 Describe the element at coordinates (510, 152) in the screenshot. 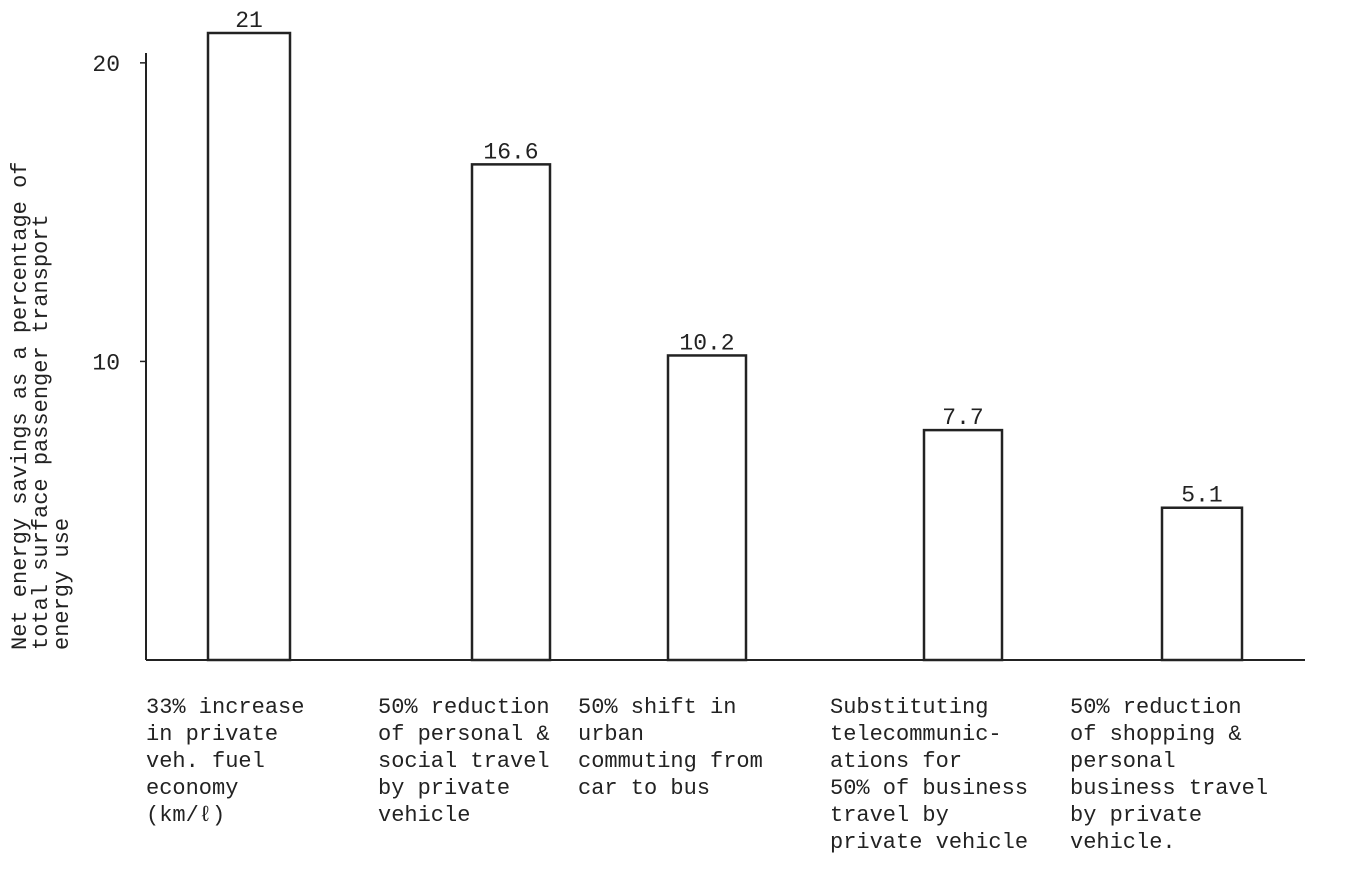

I see `value-label: 16.6` at that location.